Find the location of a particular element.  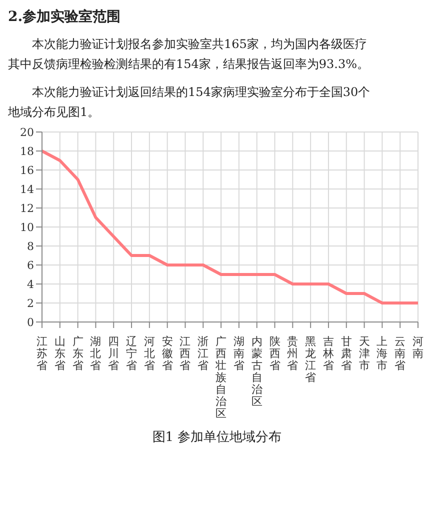

x-tick-label: 黑龙江省 is located at coordinates (310, 360).